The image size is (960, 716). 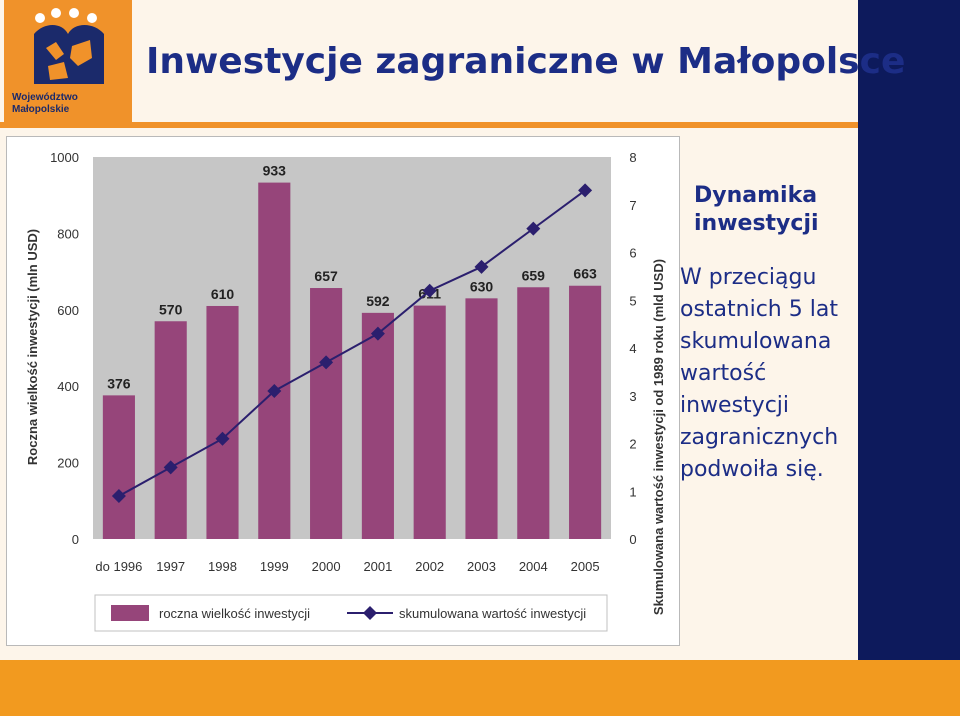 I want to click on y-tick-label: 800, so click(x=68, y=233).